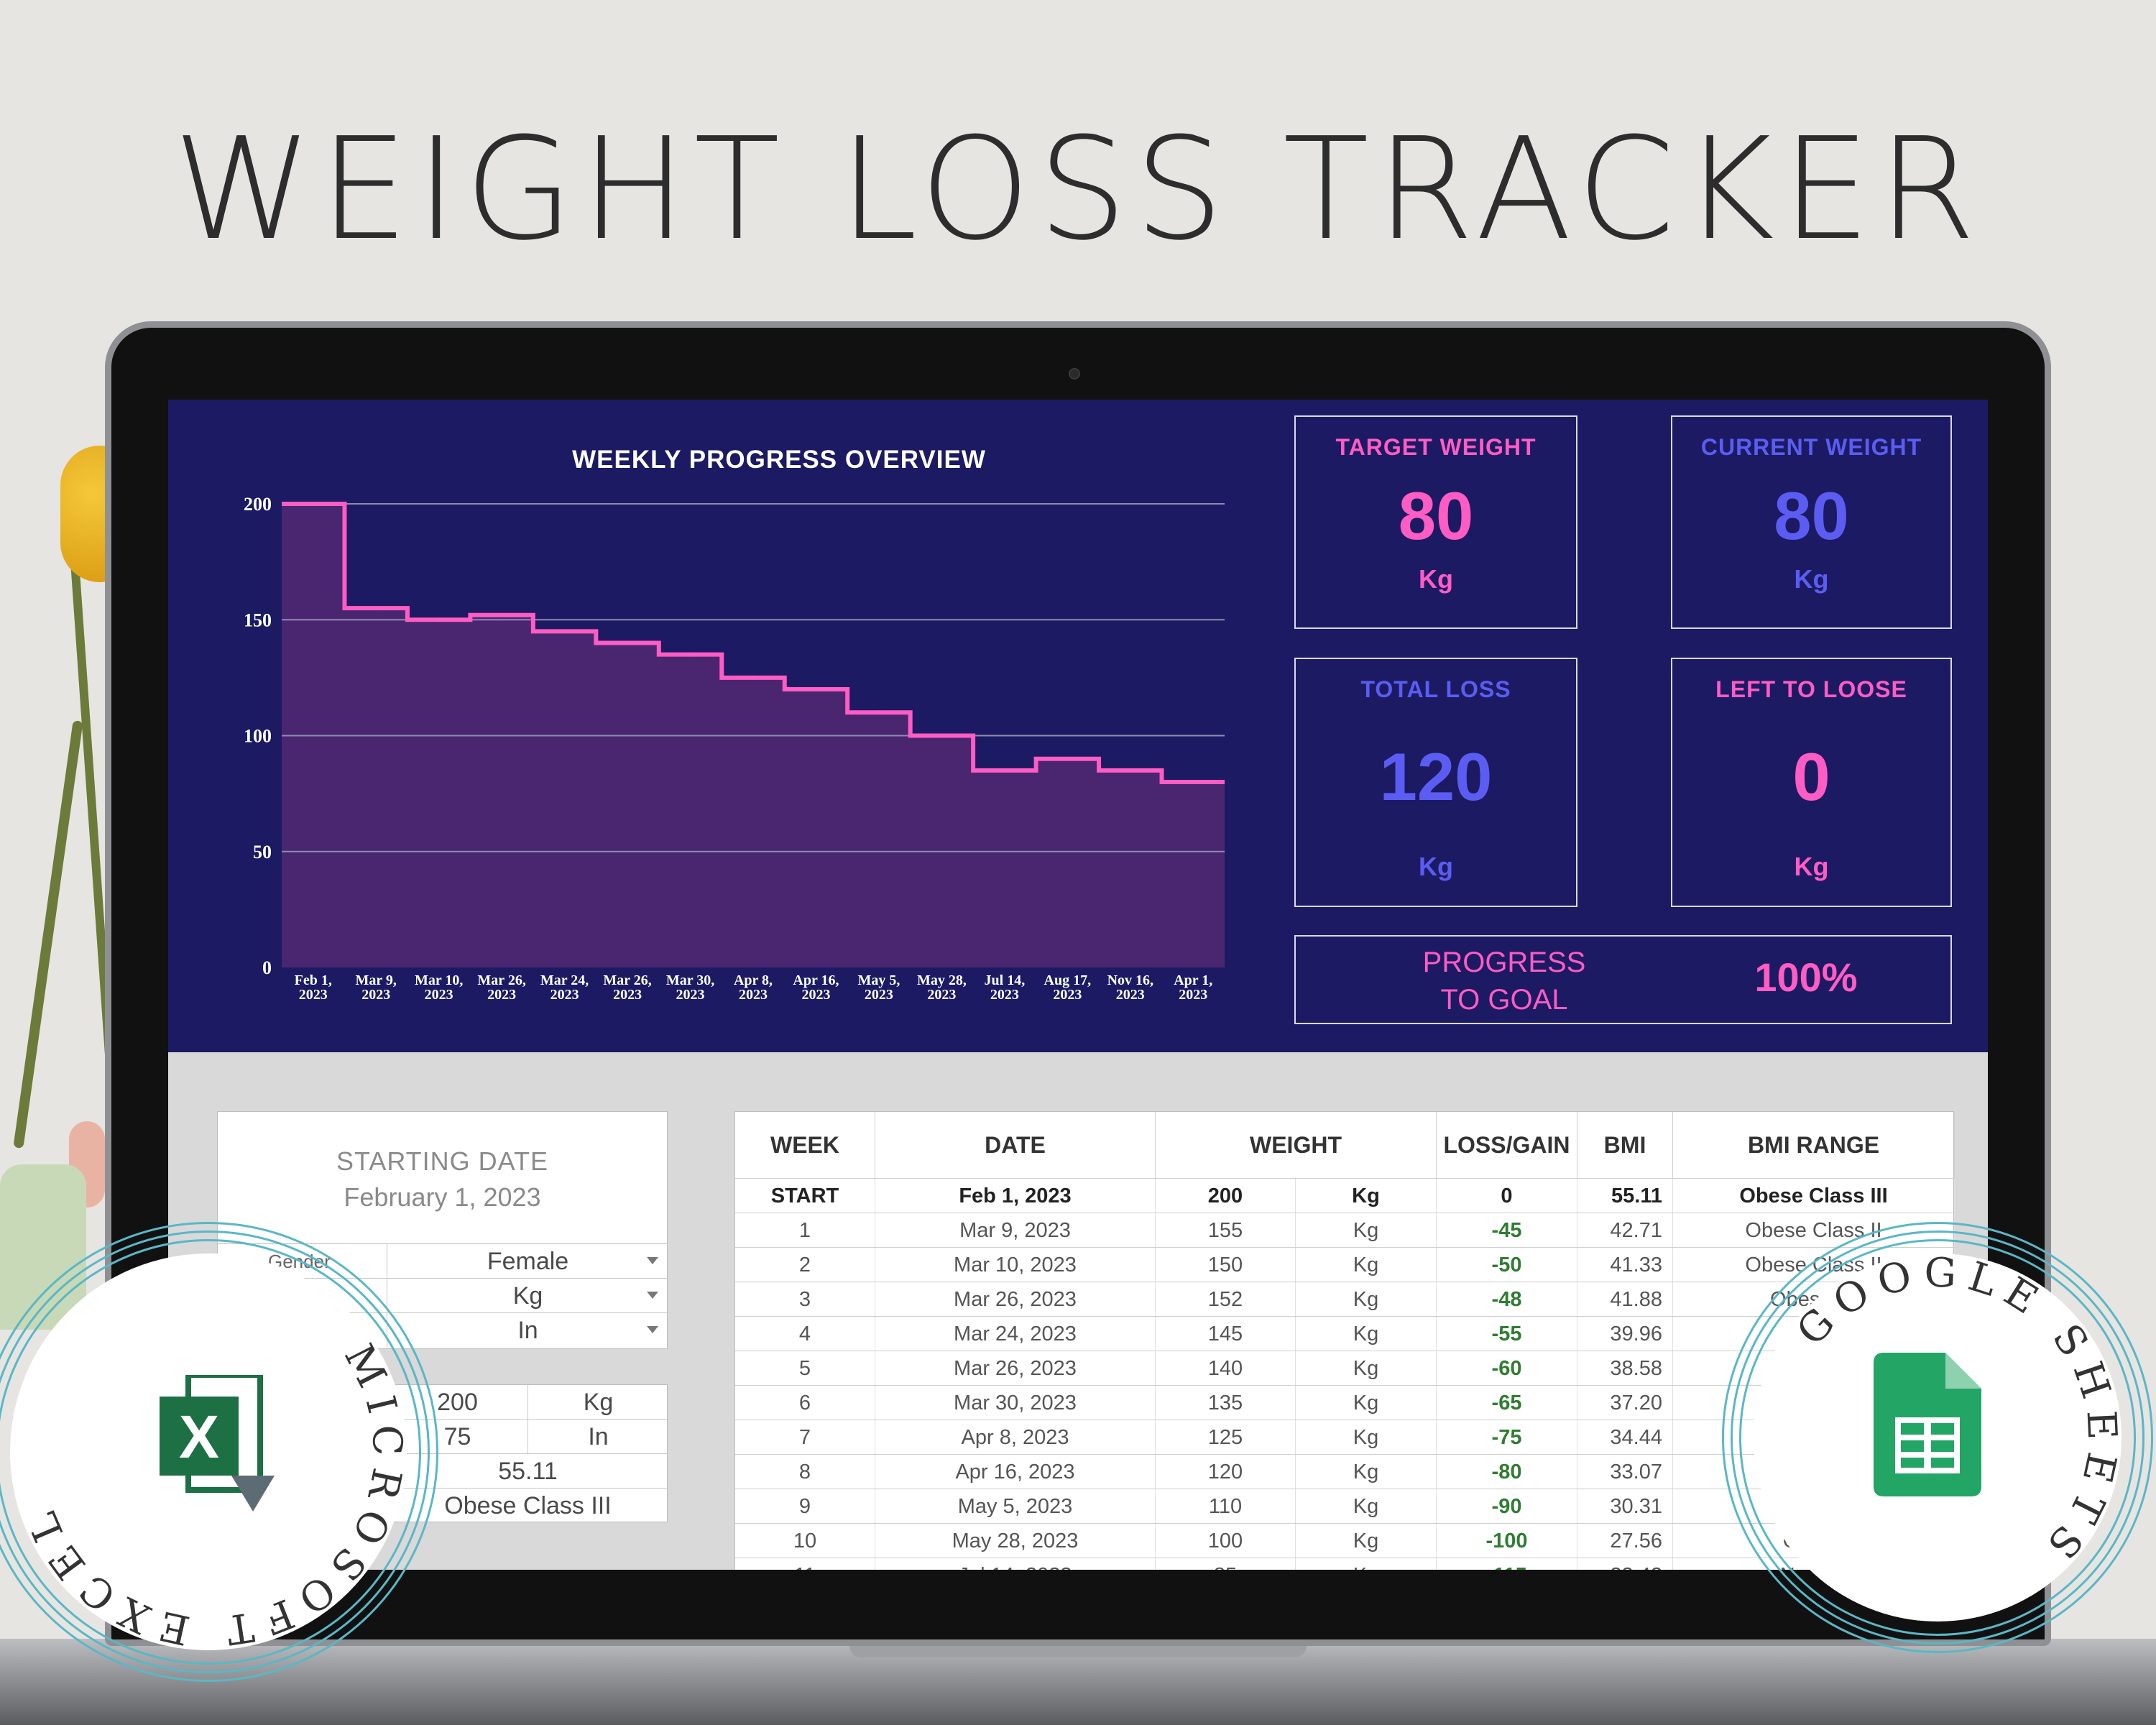  Describe the element at coordinates (1015, 1196) in the screenshot. I see `table-cell-date: Feb 1, 2023` at that location.